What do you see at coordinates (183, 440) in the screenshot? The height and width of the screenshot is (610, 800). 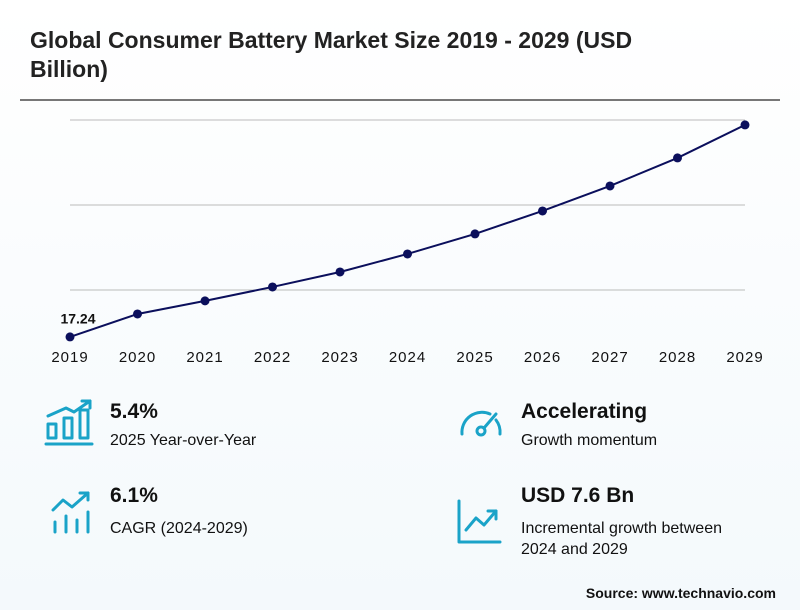 I see `stat-label: 2025 Year-over-Year` at bounding box center [183, 440].